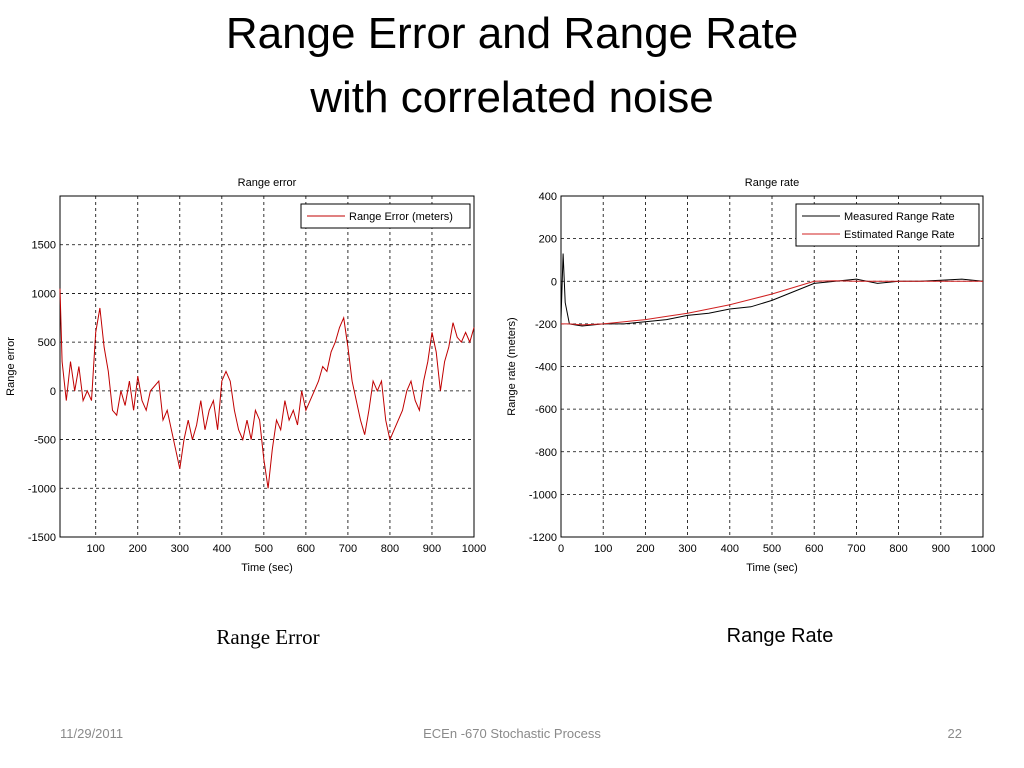  Describe the element at coordinates (780, 636) in the screenshot. I see `caption: Range Rate` at that location.